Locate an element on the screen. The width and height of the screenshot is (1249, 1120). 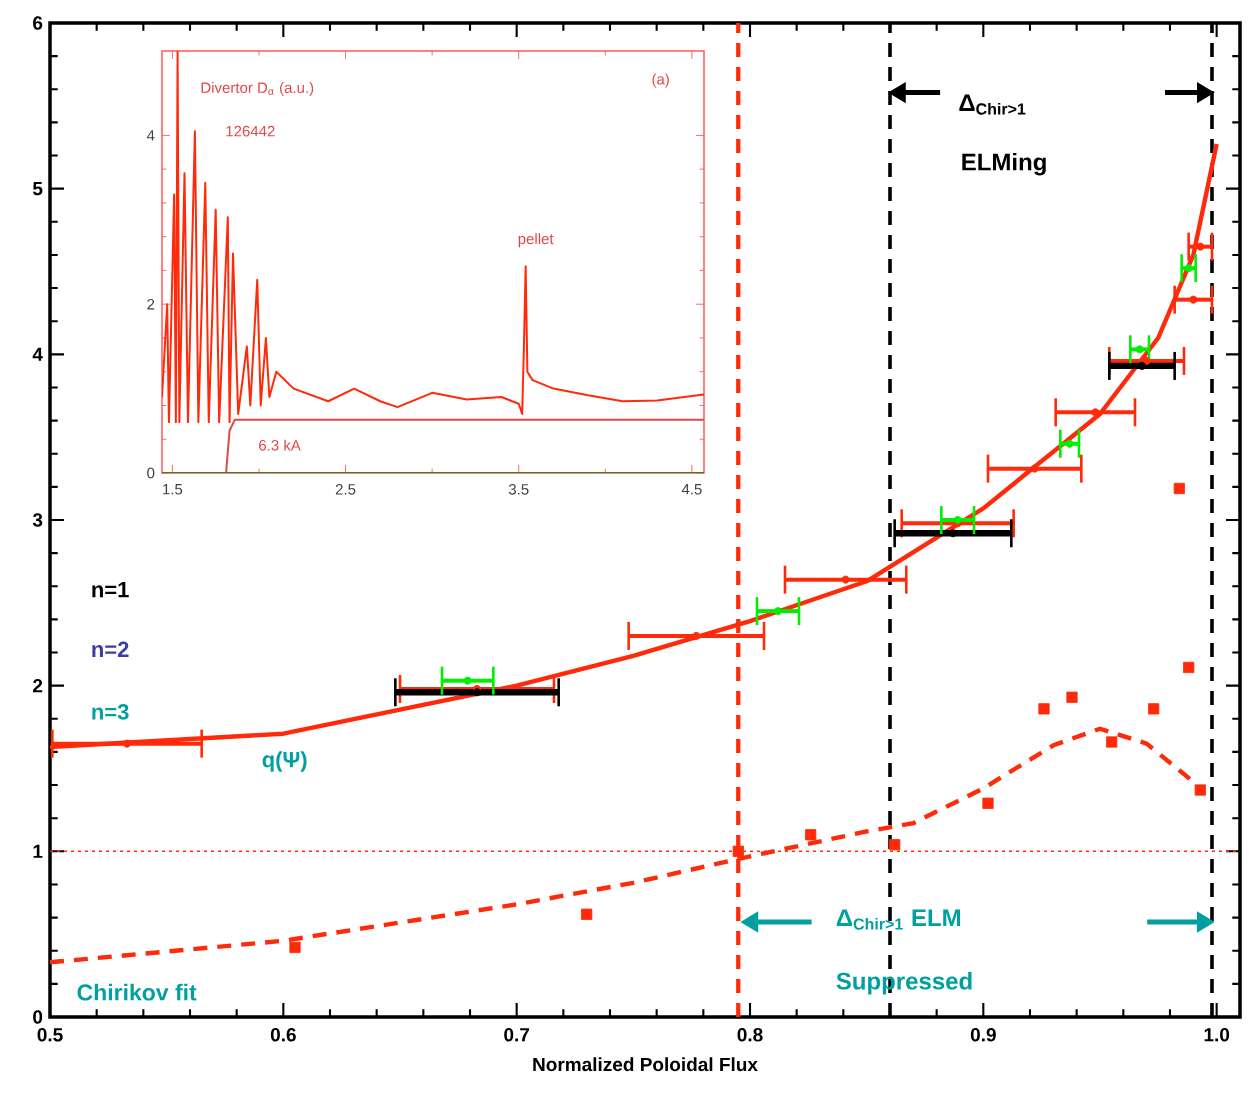
annotation: n=2 is located at coordinates (110, 649).